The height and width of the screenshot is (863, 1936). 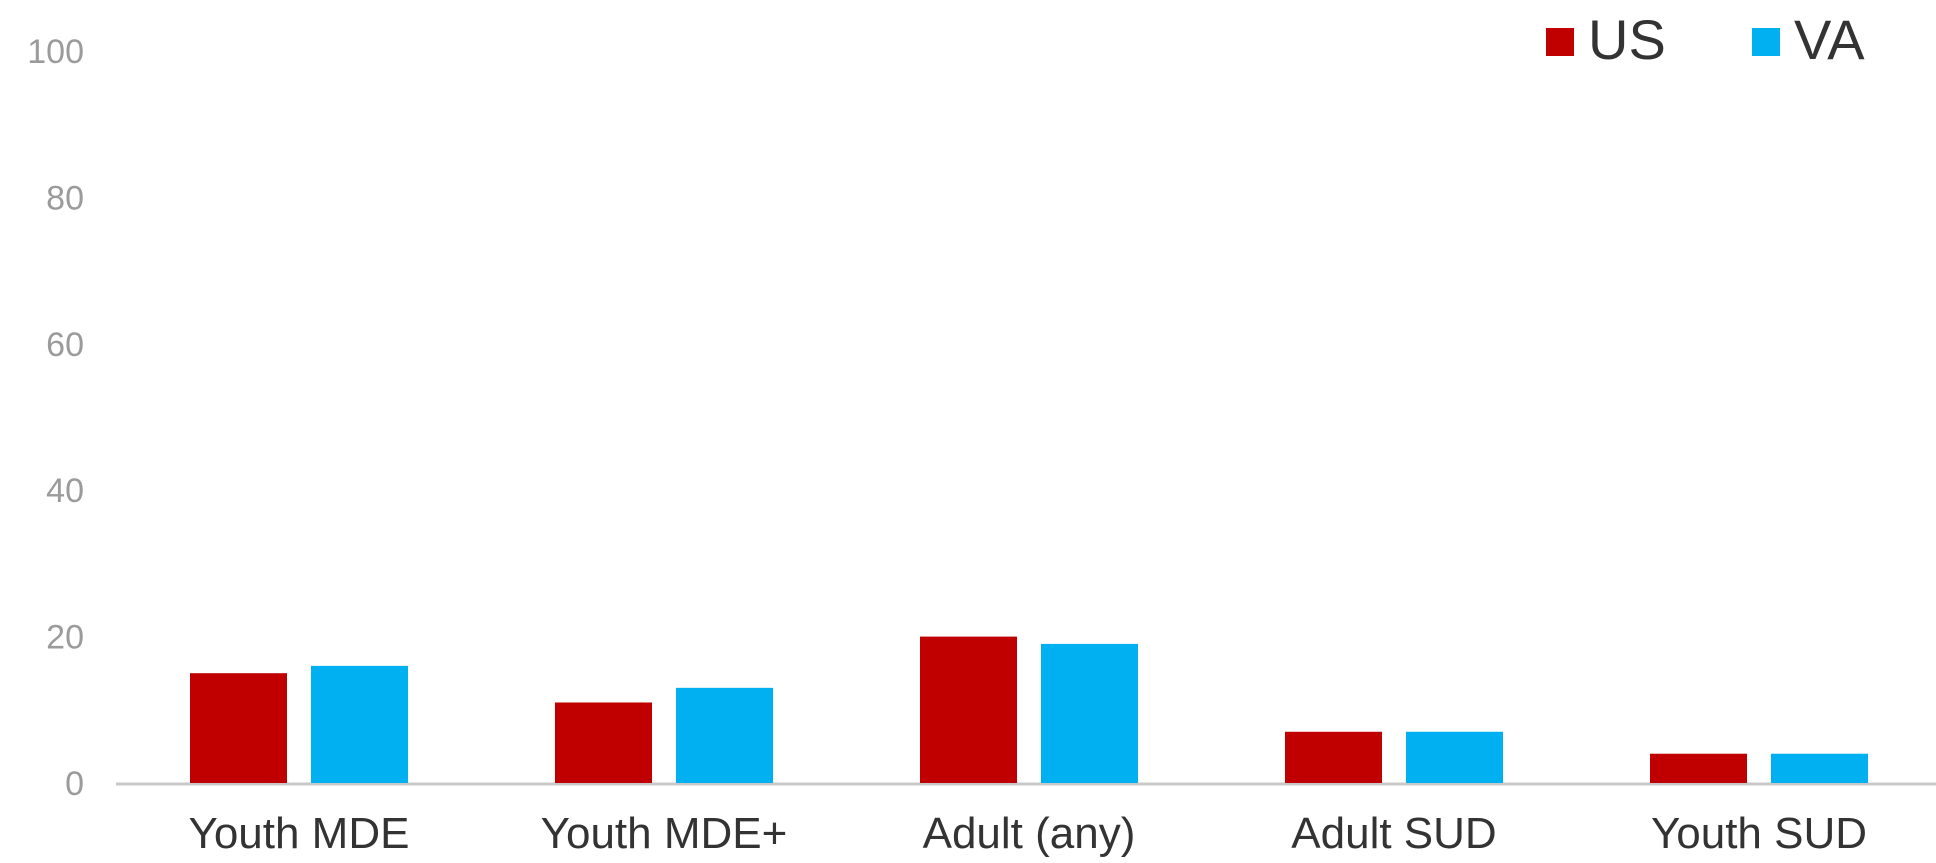 I want to click on y-tick-label: 60, so click(x=65, y=345).